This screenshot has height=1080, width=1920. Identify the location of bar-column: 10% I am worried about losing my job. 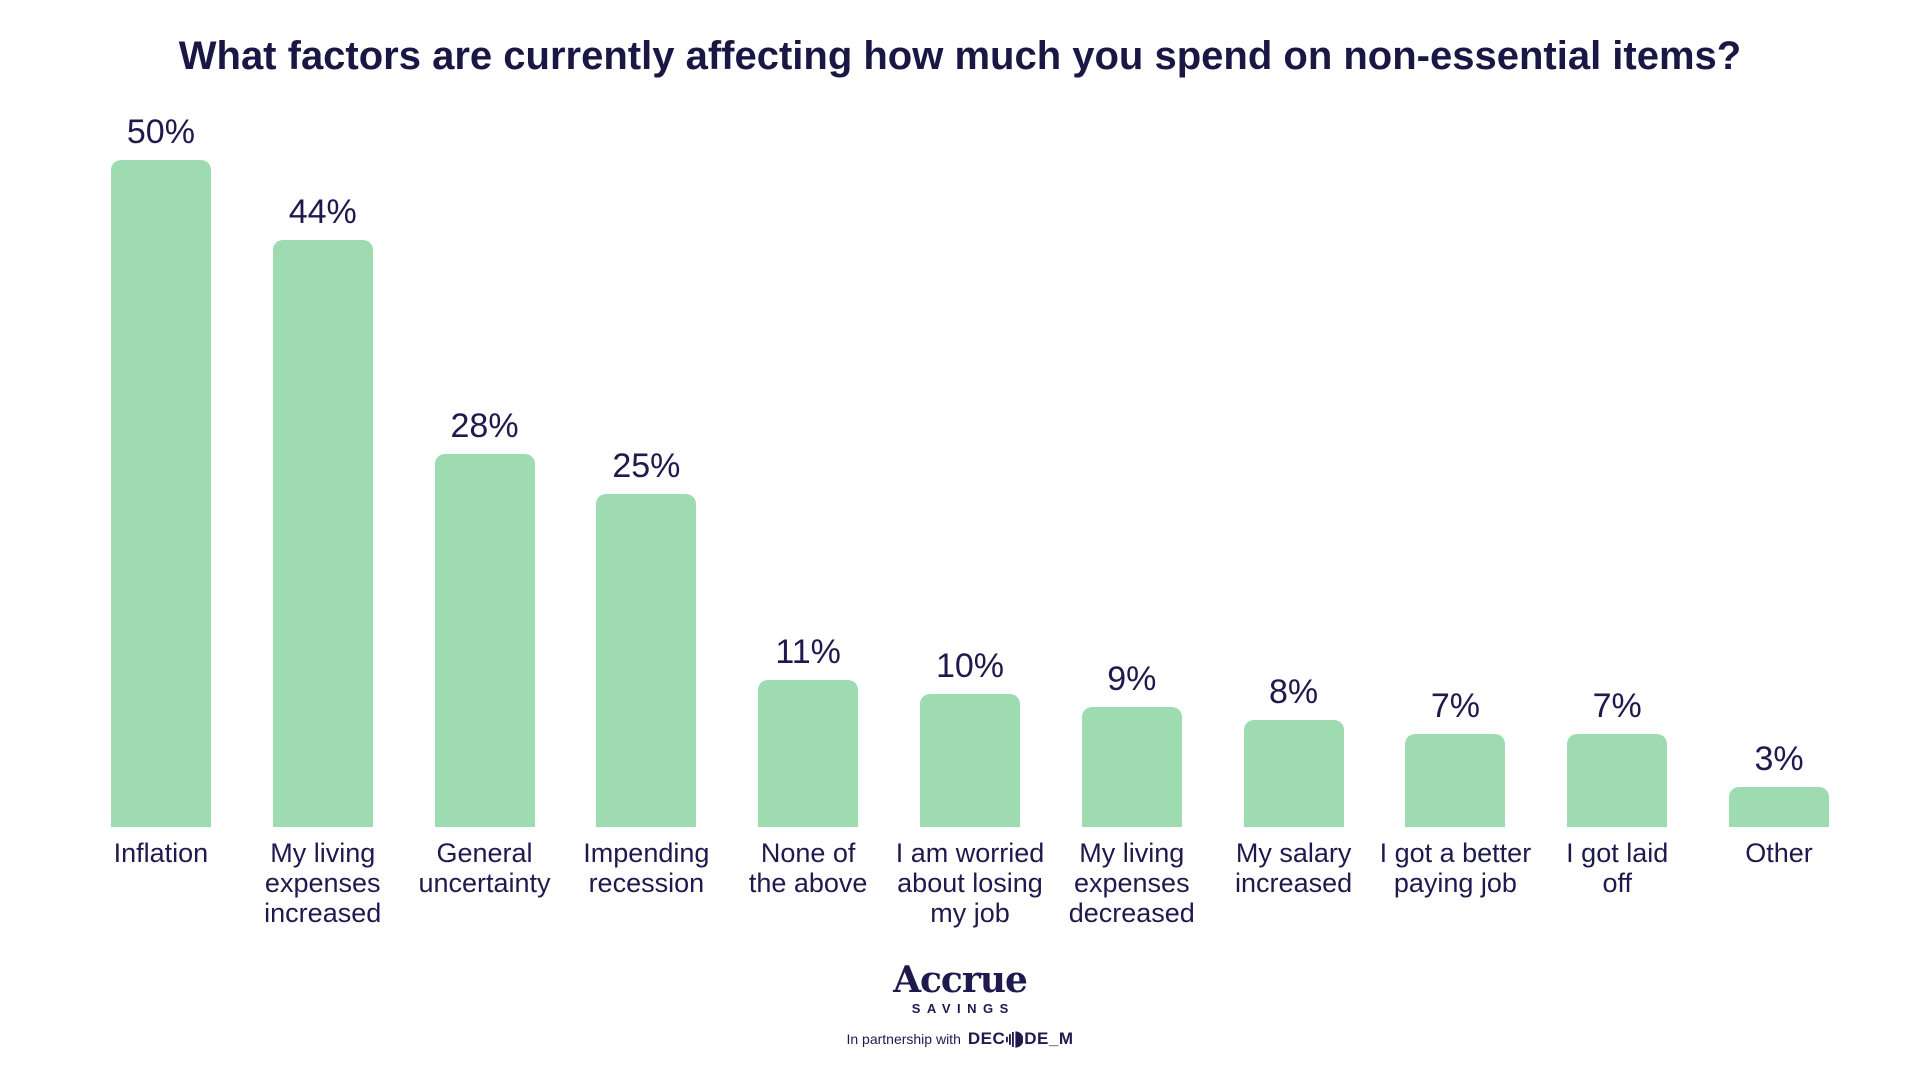
(970, 464).